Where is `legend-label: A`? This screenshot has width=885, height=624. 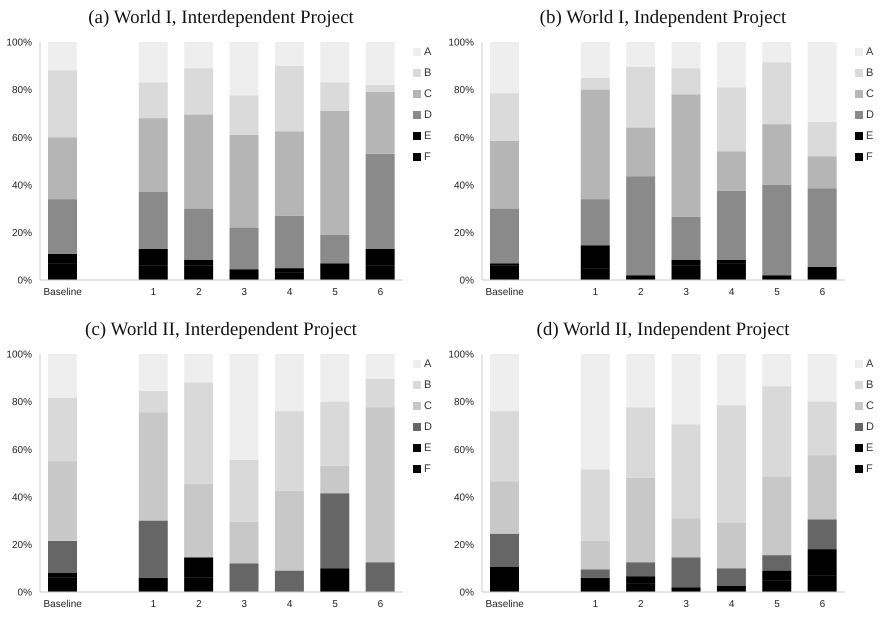
legend-label: A is located at coordinates (428, 52).